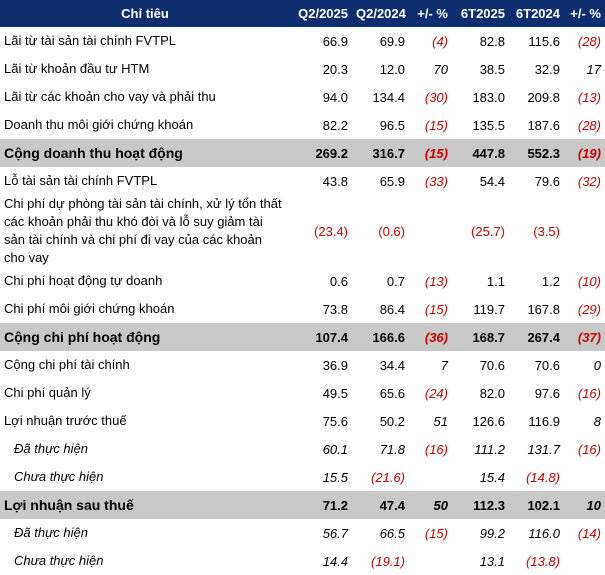 This screenshot has height=575, width=605. What do you see at coordinates (430, 505) in the screenshot?
I see `cell-quarter-change: 50` at bounding box center [430, 505].